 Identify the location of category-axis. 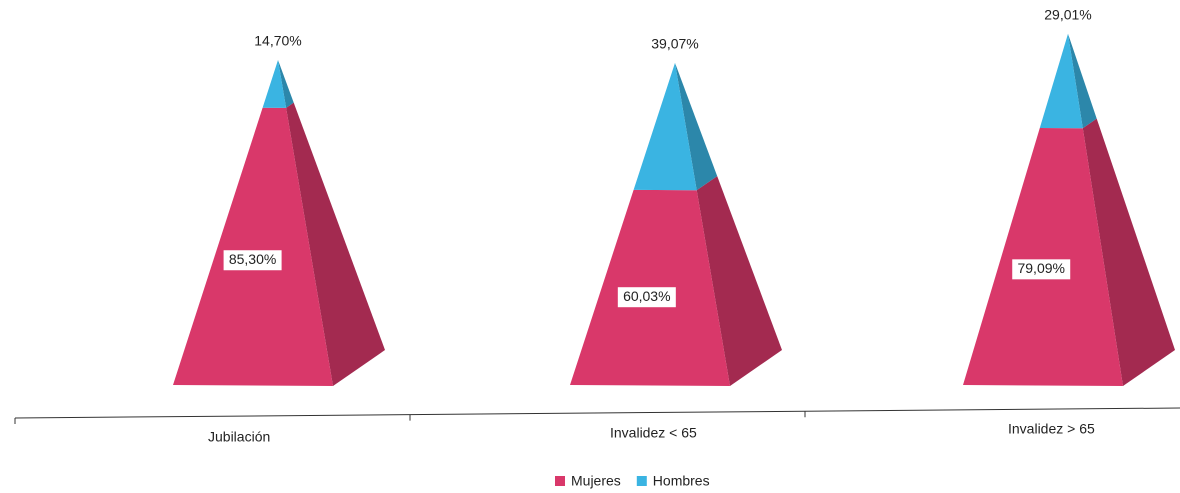
(597, 413).